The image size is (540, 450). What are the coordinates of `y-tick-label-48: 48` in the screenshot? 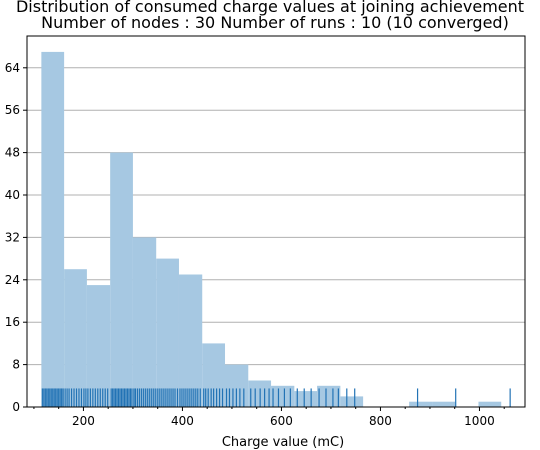 It's located at (12, 153).